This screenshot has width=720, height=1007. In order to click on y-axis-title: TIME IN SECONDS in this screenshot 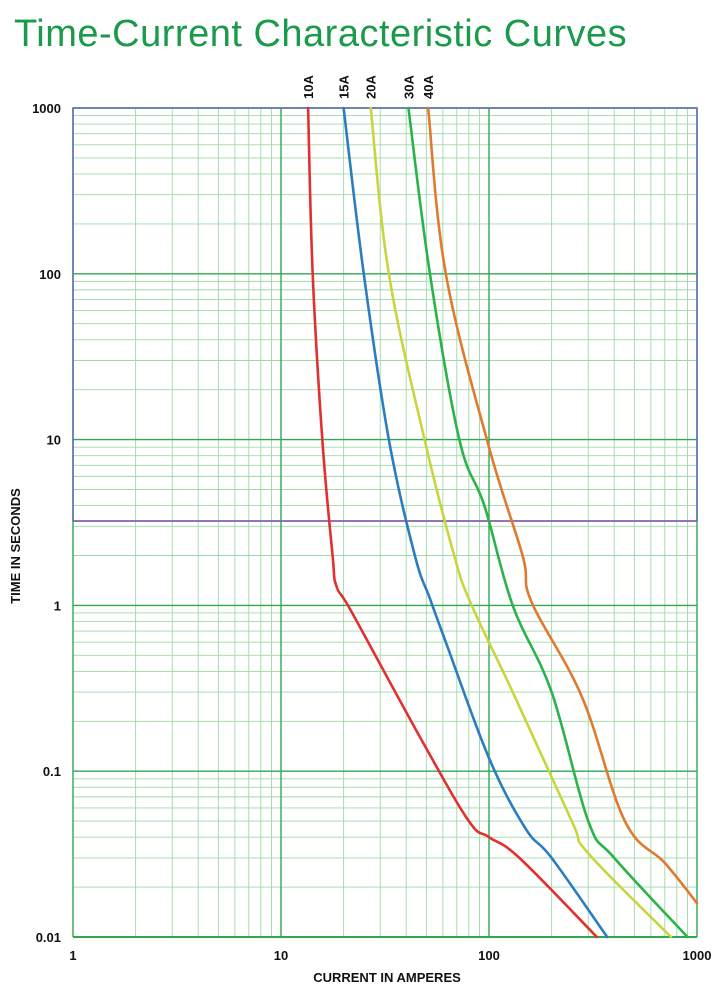, I will do `click(15, 546)`.